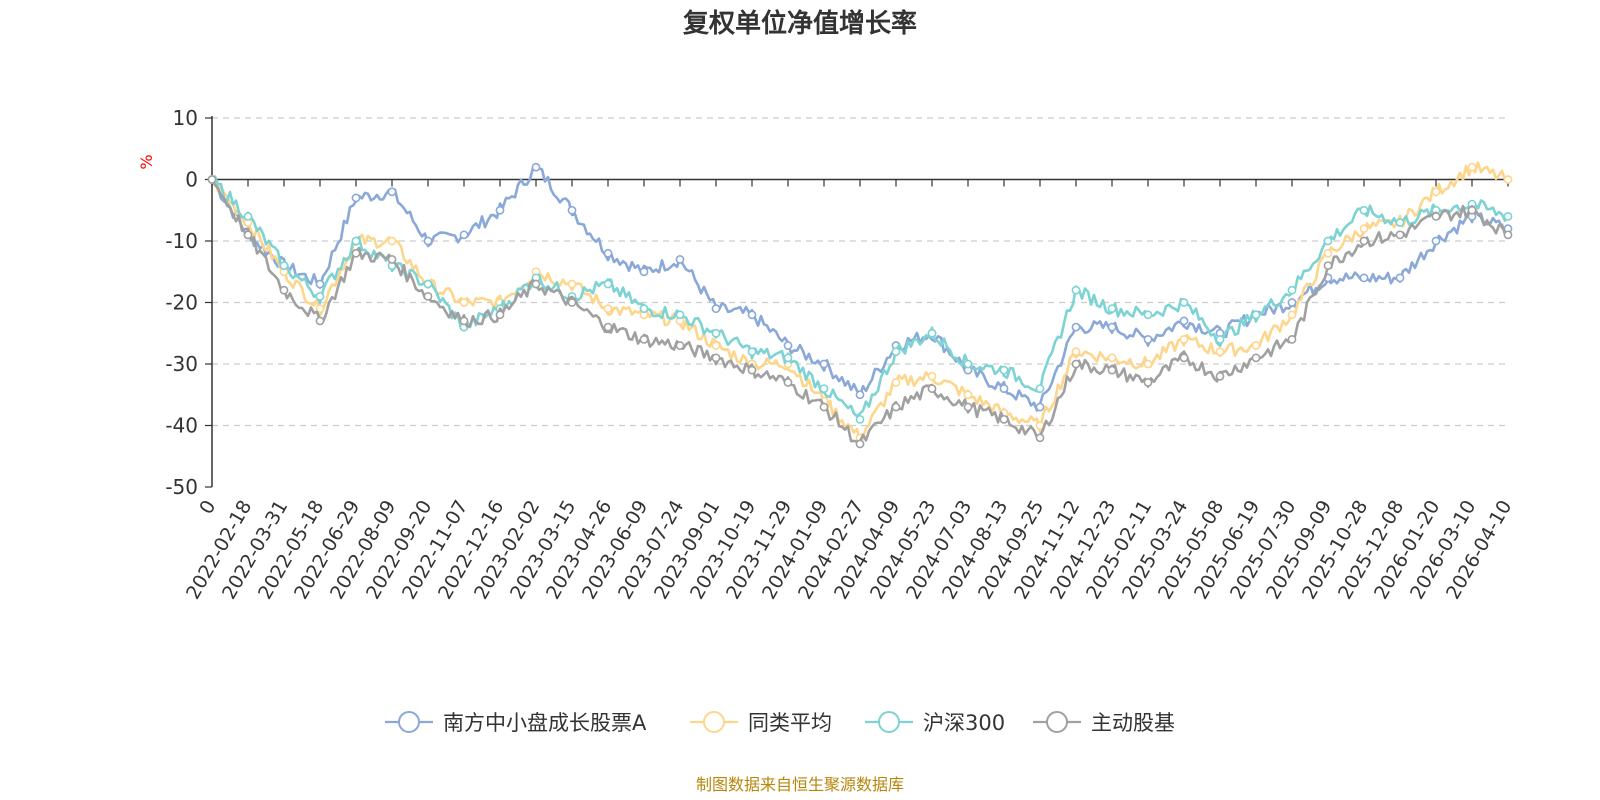 This screenshot has width=1600, height=800. I want to click on legend-item: 南方中小盘成长股票A, so click(516, 723).